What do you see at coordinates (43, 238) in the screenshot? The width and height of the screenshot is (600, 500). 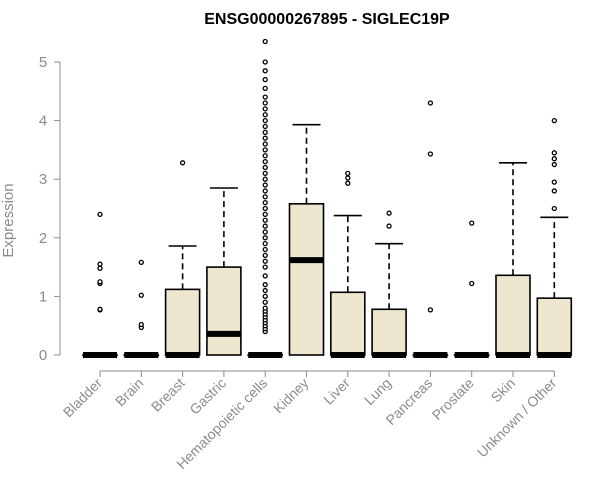 I see `y-tick-label: 2` at bounding box center [43, 238].